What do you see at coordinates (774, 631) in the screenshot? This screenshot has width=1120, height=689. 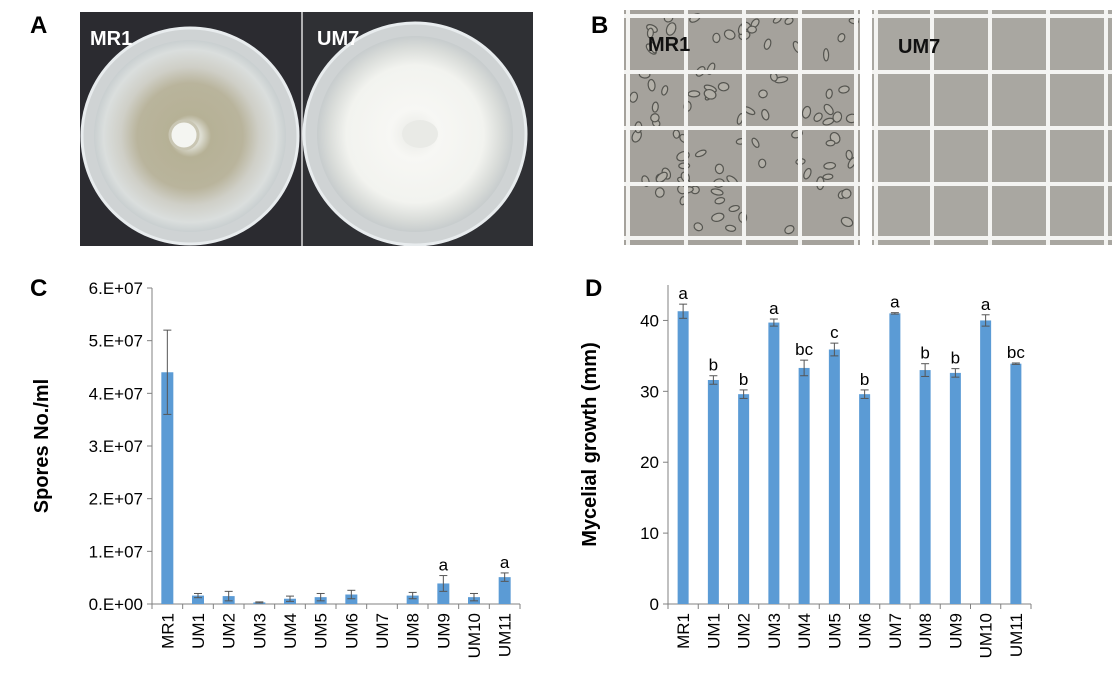 I see `x-tick-label: UM3` at bounding box center [774, 631].